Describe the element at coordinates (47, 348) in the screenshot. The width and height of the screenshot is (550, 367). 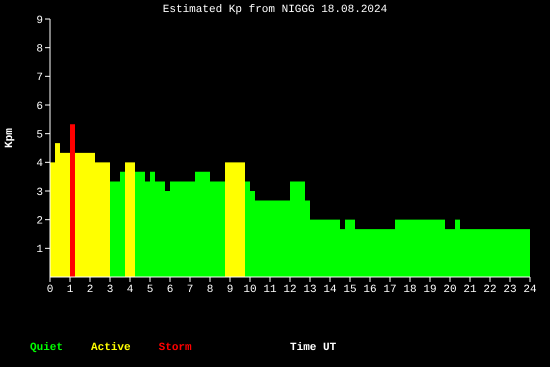
I see `text: Quiet` at that location.